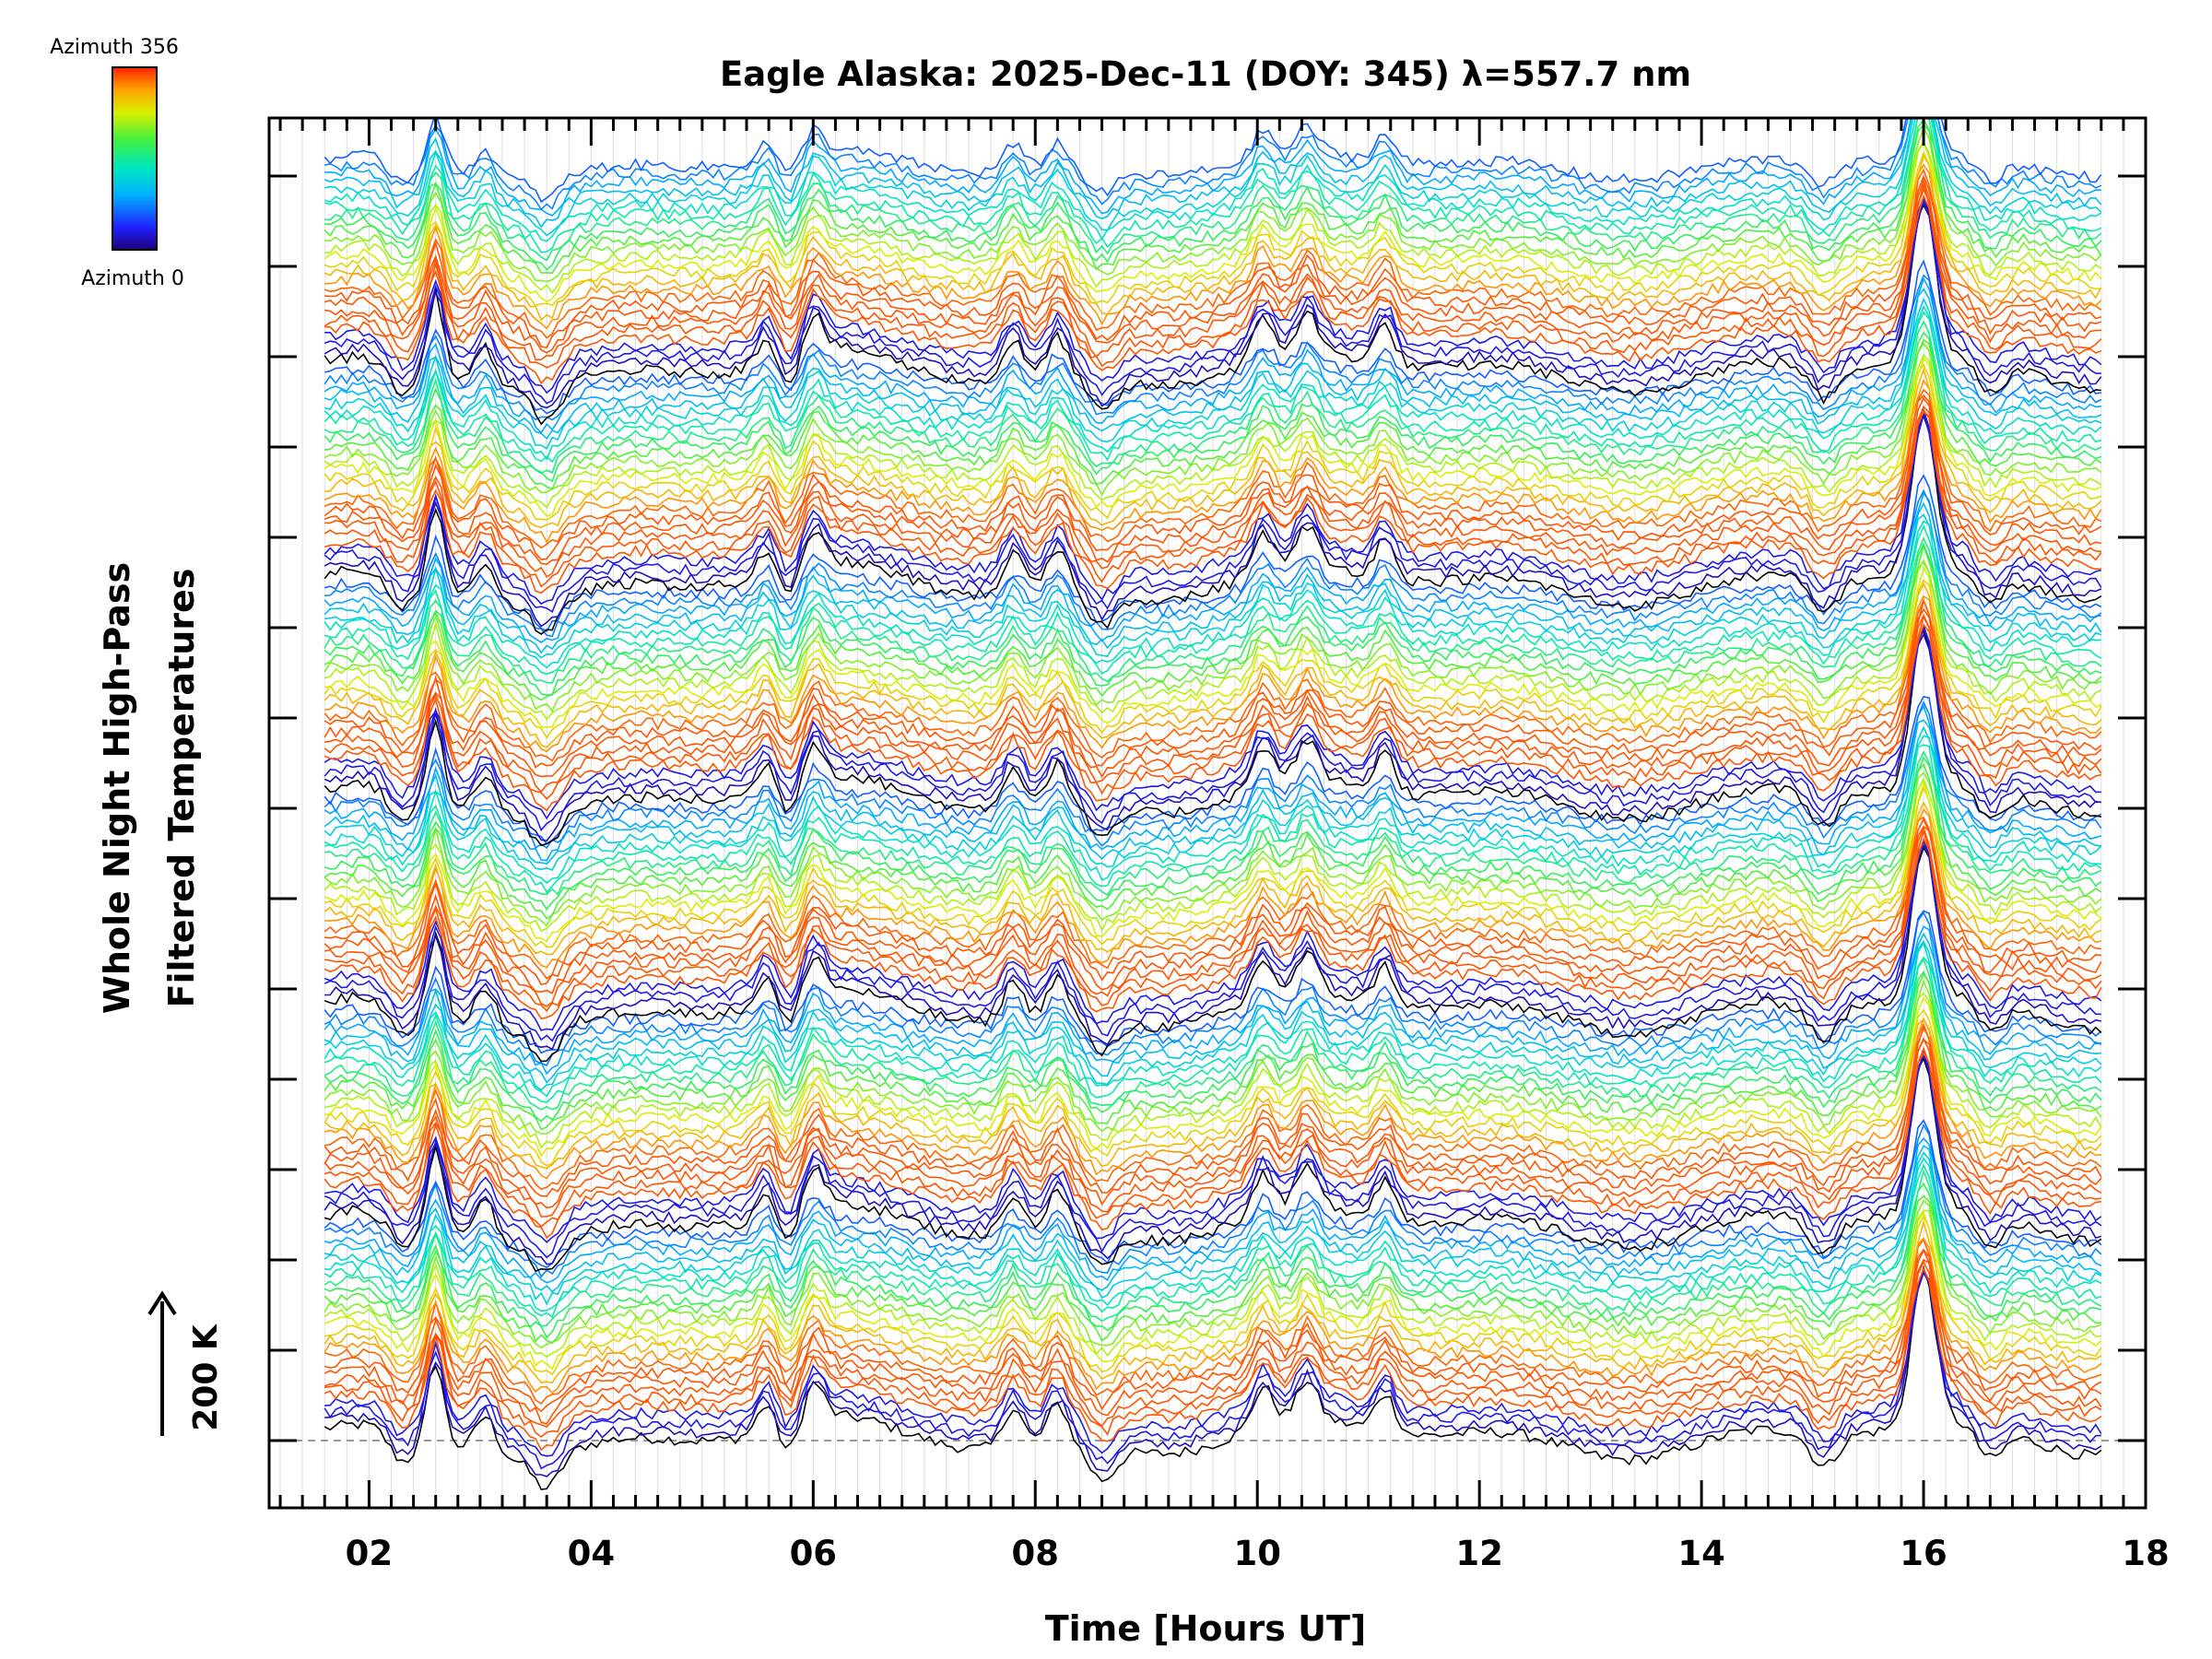 Image resolution: width=2212 pixels, height=1659 pixels. What do you see at coordinates (1701, 1553) in the screenshot?
I see `x-tick-label: 14` at bounding box center [1701, 1553].